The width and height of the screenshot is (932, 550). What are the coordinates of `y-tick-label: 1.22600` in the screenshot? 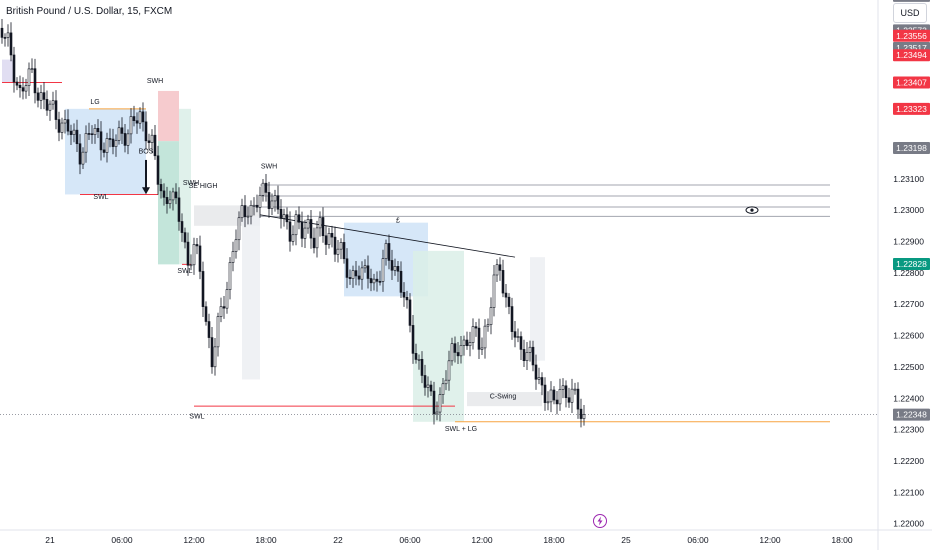 It's located at (908, 336).